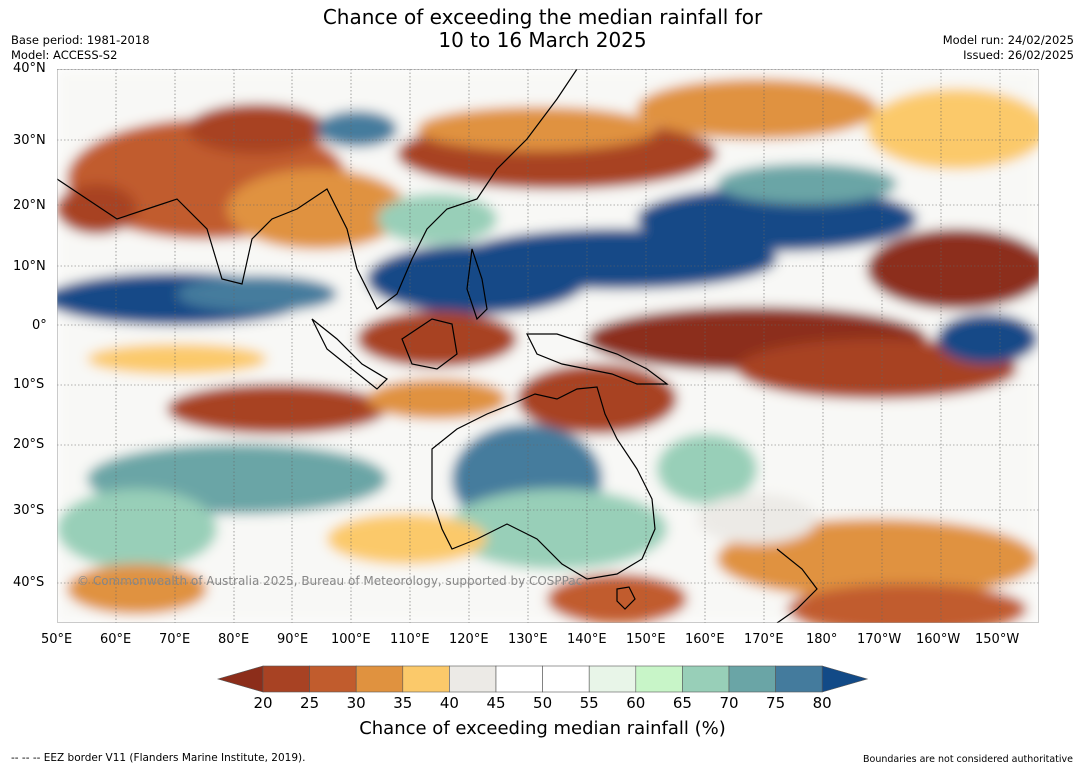 The image size is (1085, 770). I want to click on colorbar-tick-label: 80, so click(822, 703).